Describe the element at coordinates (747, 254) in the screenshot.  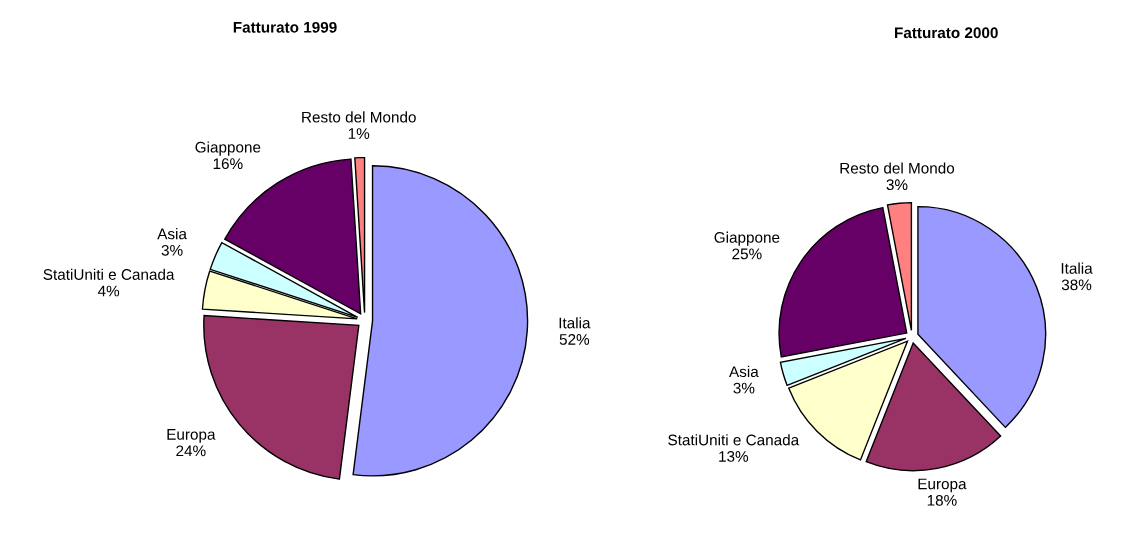
I see `data-label: 25%` at that location.